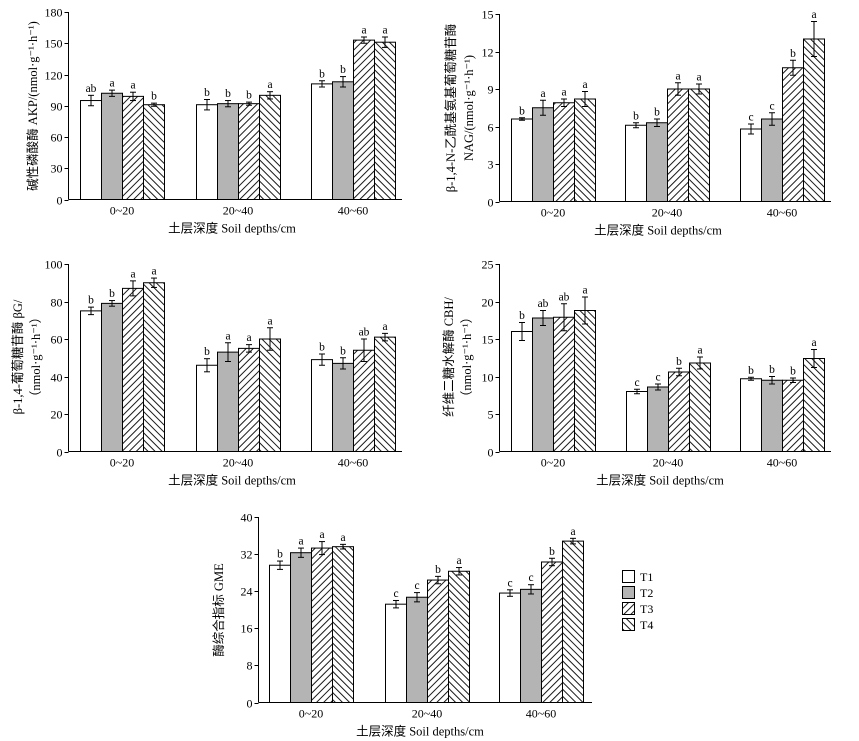  What do you see at coordinates (628, 624) in the screenshot?
I see `legend-swatch-t4` at bounding box center [628, 624].